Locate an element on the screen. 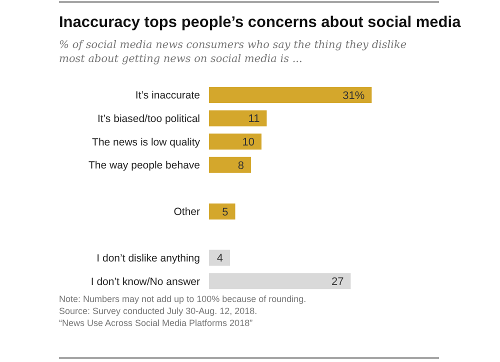 Image resolution: width=500 pixels, height=362 pixels. data-label: 10 is located at coordinates (248, 142).